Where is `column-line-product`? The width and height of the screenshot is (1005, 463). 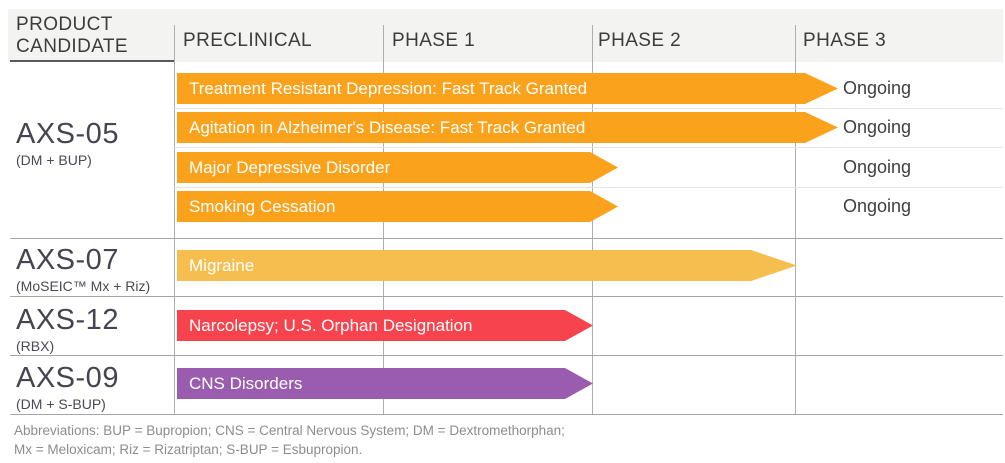
column-line-product is located at coordinates (174, 220).